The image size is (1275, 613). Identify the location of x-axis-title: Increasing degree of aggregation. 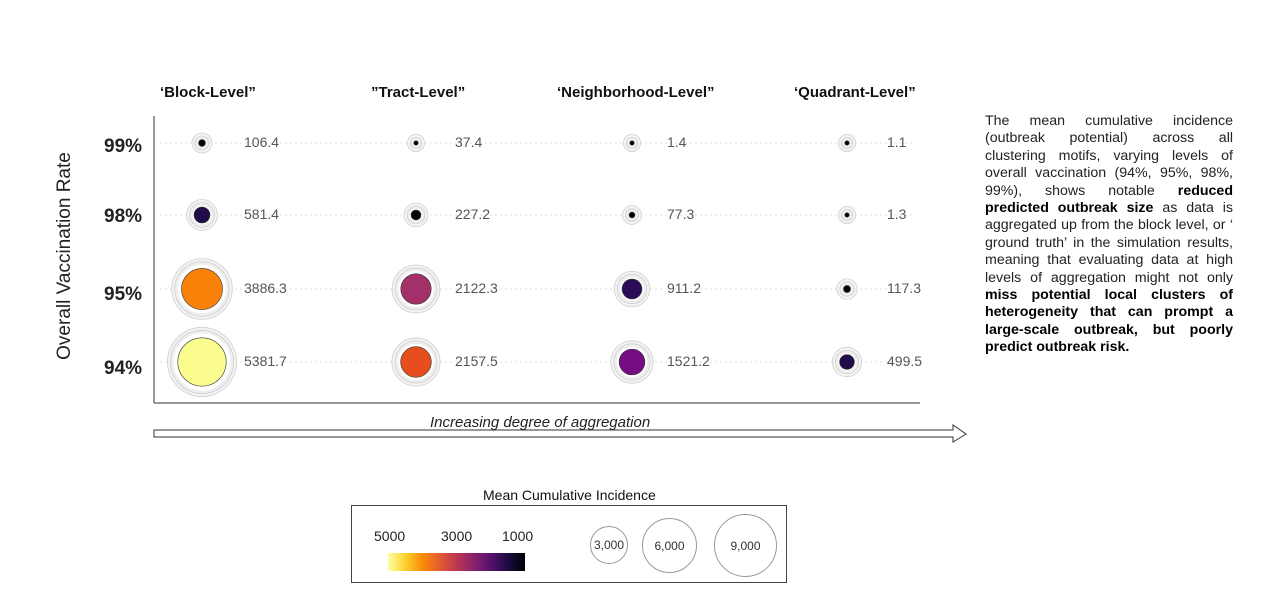
(540, 422).